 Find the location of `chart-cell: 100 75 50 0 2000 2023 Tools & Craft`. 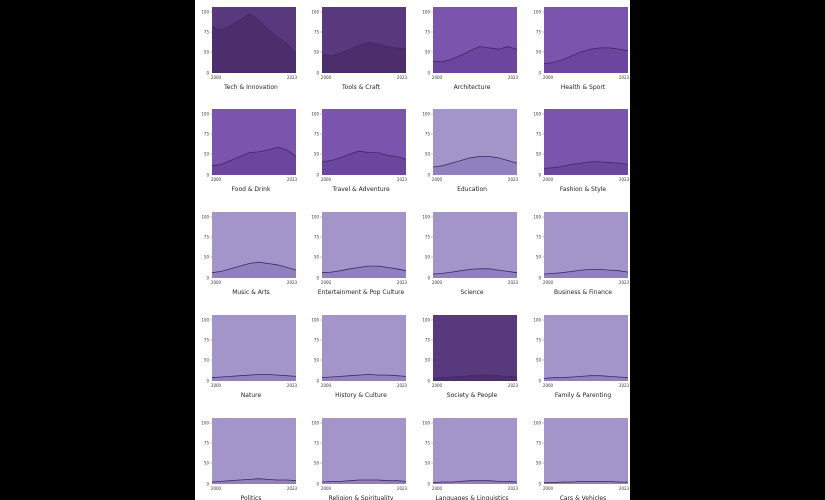

chart-cell: 100 75 50 0 2000 2023 Tools & Craft is located at coordinates (360, 52).